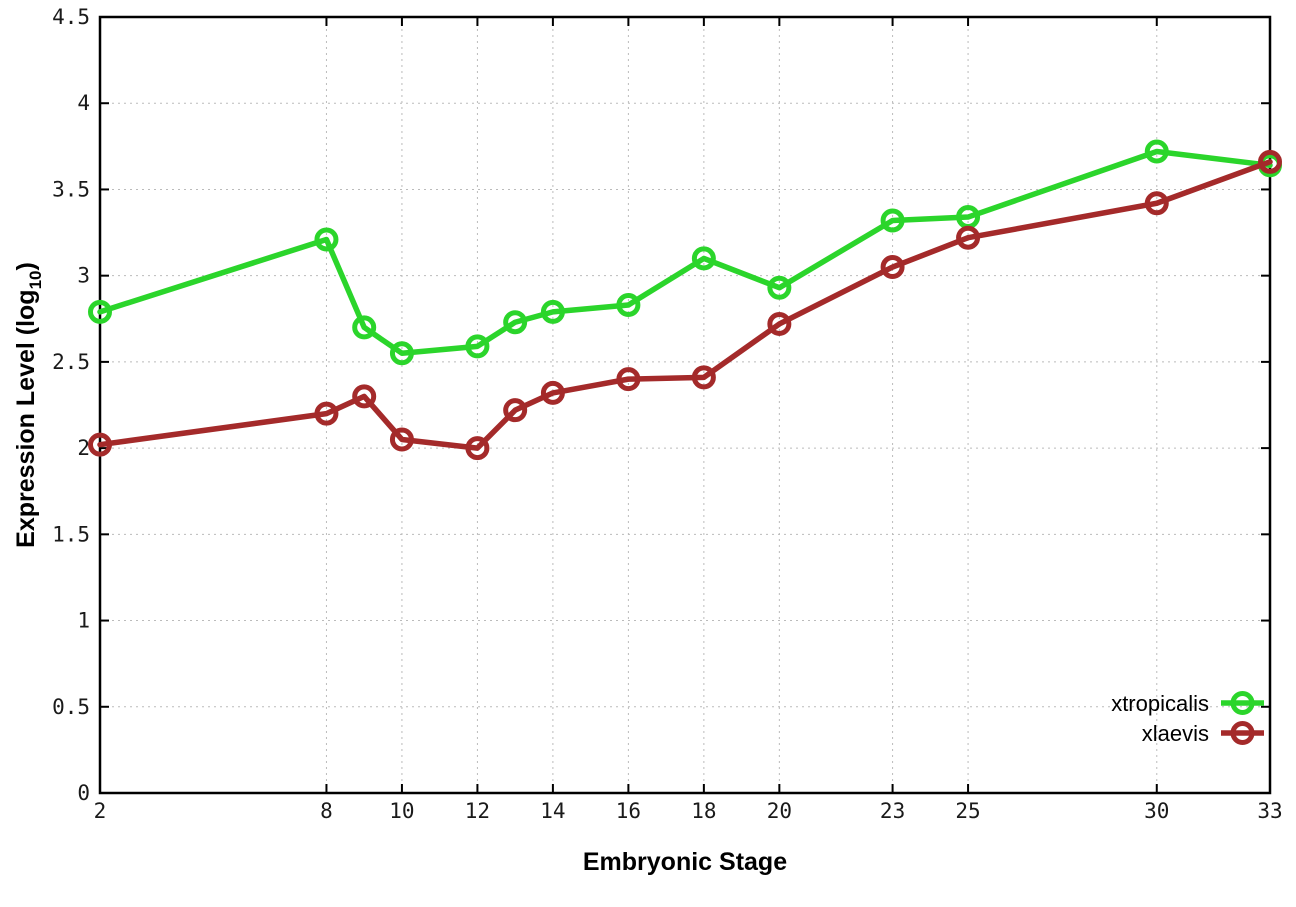 This screenshot has height=907, width=1296. What do you see at coordinates (1269, 811) in the screenshot?
I see `x-tick-label: 33` at bounding box center [1269, 811].